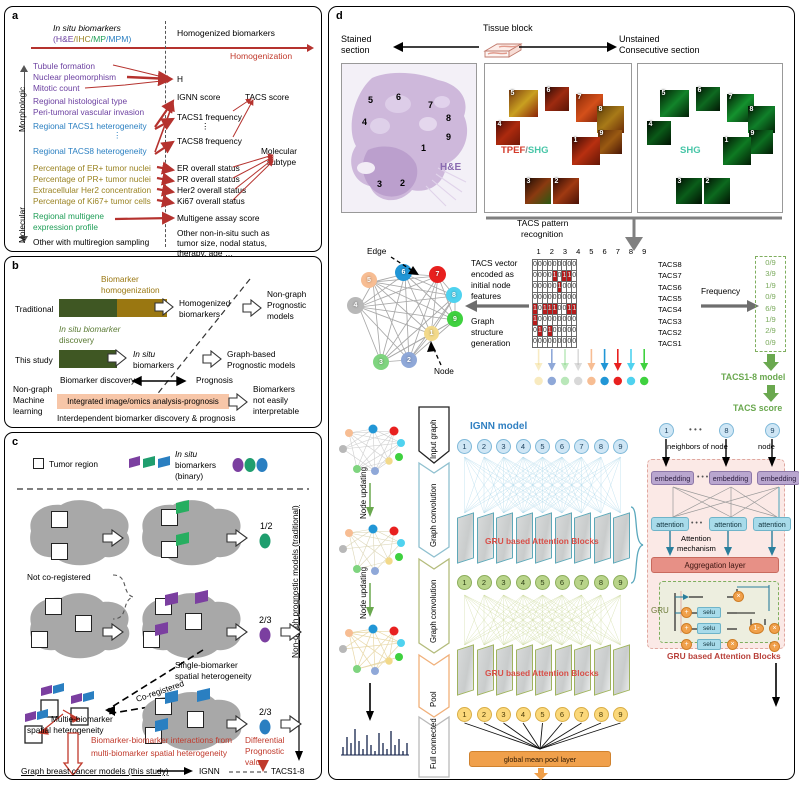 The width and height of the screenshot is (799, 785). Describe the element at coordinates (562, 582) in the screenshot. I see `ignn-green-node-6: 6` at that location.